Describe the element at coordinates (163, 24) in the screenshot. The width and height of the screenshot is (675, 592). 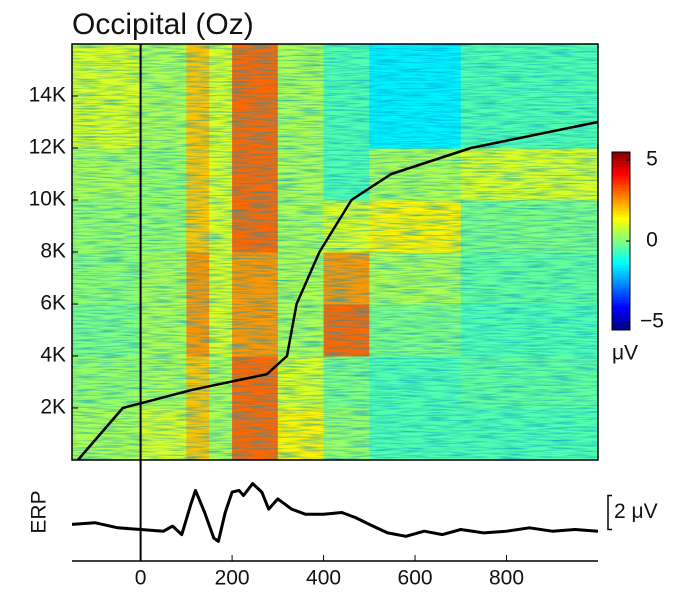
I see `chart-title: Occipital (Oz)` at that location.